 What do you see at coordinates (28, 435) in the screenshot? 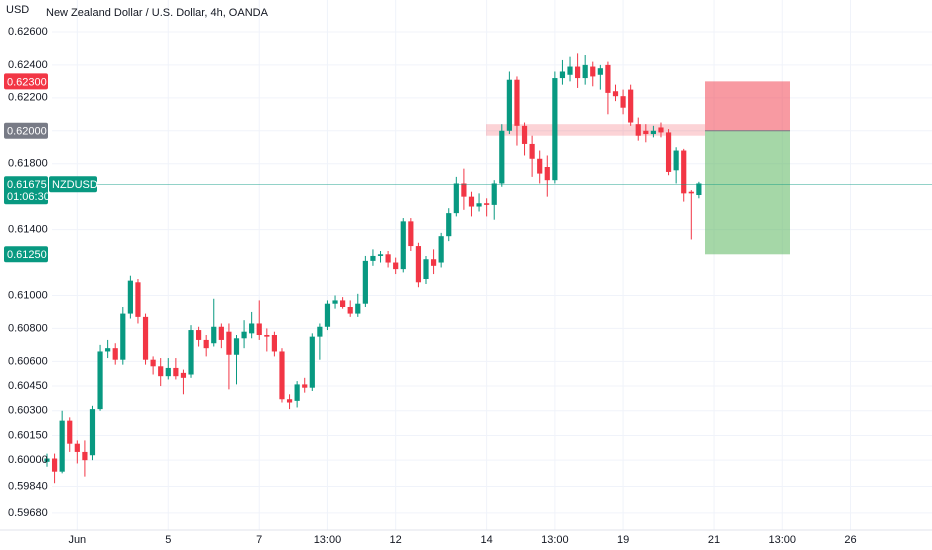
I see `y-tick-label: 0.60150` at bounding box center [28, 435].